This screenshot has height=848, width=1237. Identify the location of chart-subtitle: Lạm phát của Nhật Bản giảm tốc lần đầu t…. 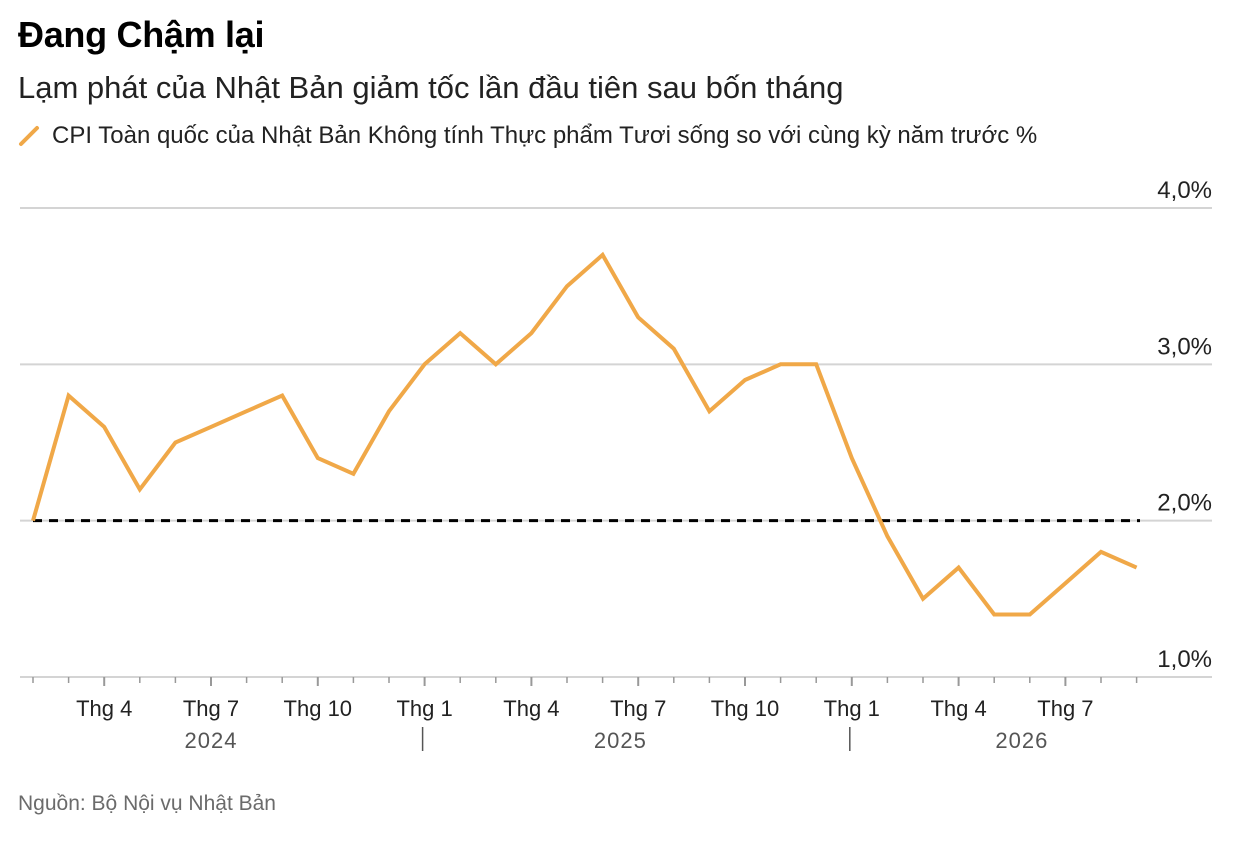
(431, 87).